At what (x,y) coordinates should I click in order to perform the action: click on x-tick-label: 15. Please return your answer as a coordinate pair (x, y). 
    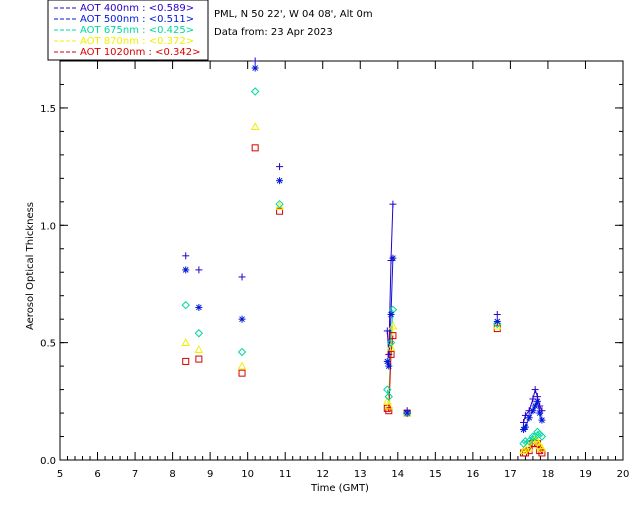
    Looking at the image, I should click on (435, 474).